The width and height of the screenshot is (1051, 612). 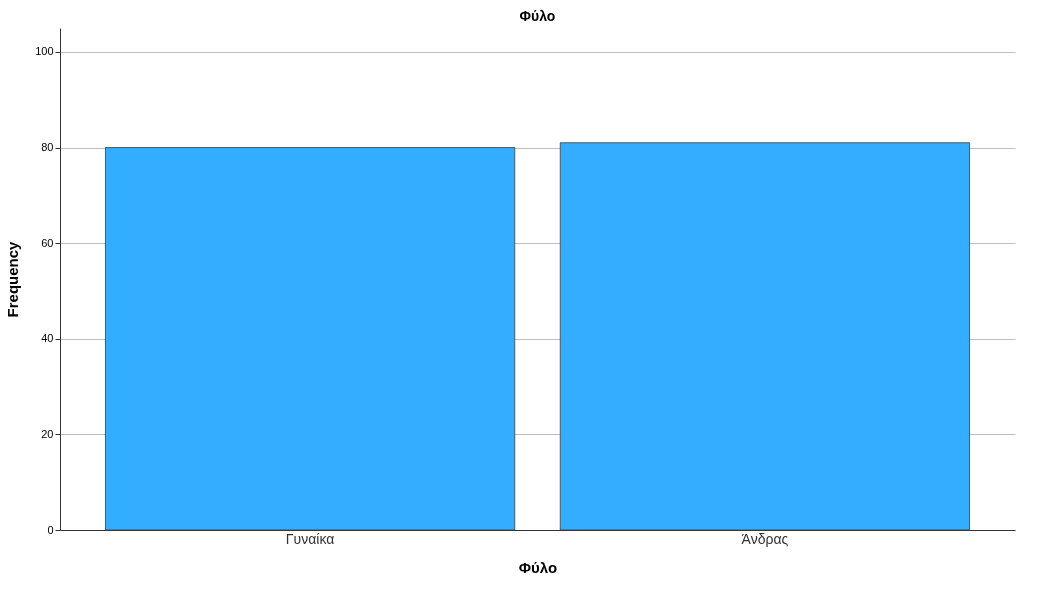 What do you see at coordinates (47, 433) in the screenshot?
I see `y-tick-label: 20` at bounding box center [47, 433].